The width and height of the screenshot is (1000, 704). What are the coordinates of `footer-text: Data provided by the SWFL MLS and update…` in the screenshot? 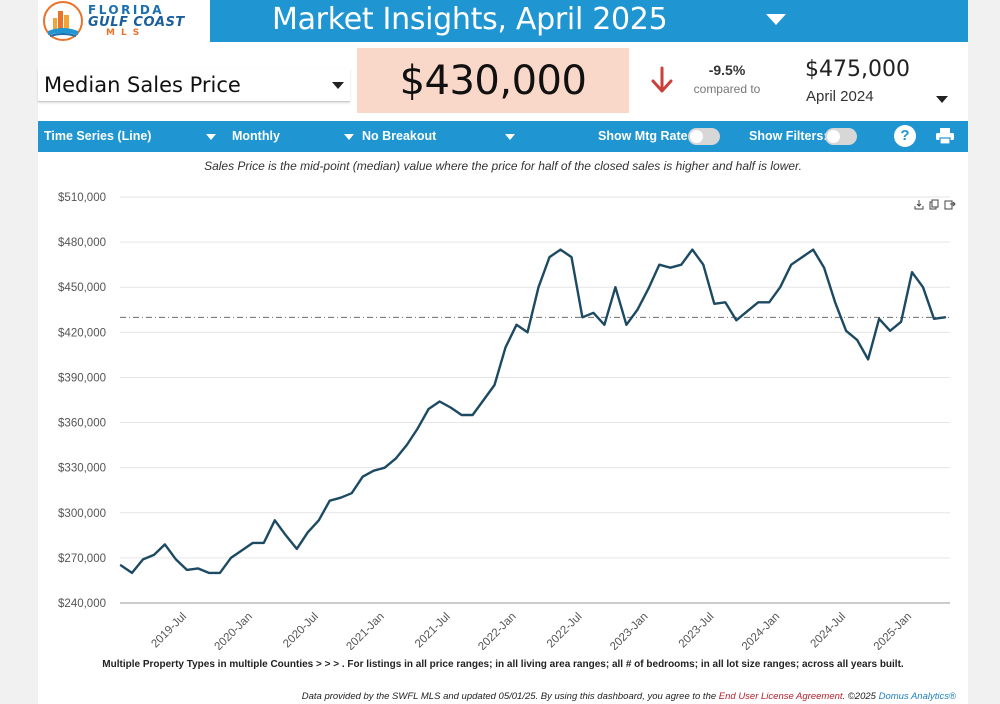 It's located at (510, 696).